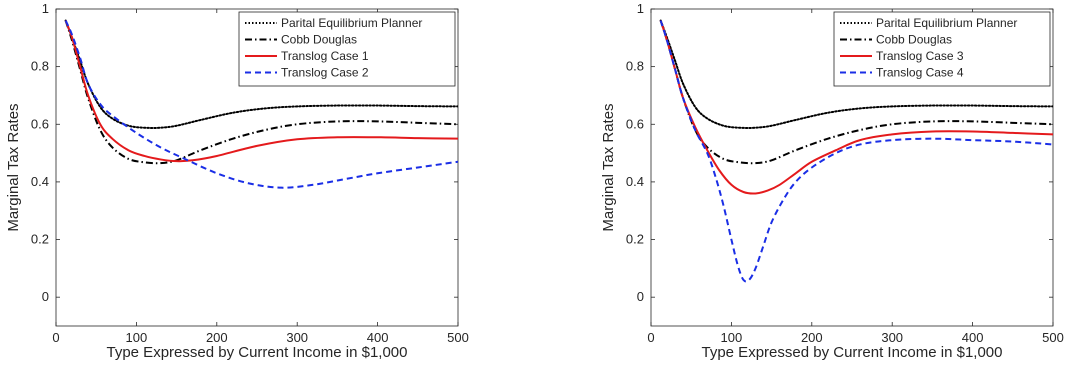 This screenshot has width=1066, height=368. I want to click on legend-label: Translog Case 4, so click(920, 73).